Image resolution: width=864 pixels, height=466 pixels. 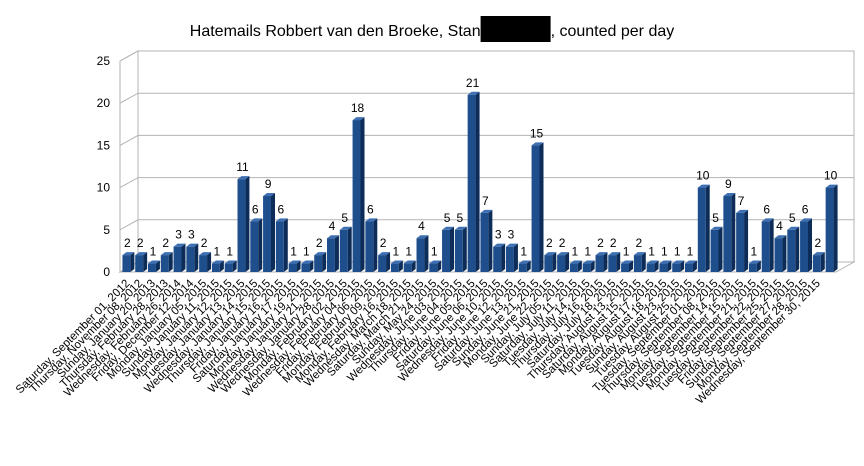 I want to click on data-label: 9, so click(x=268, y=184).